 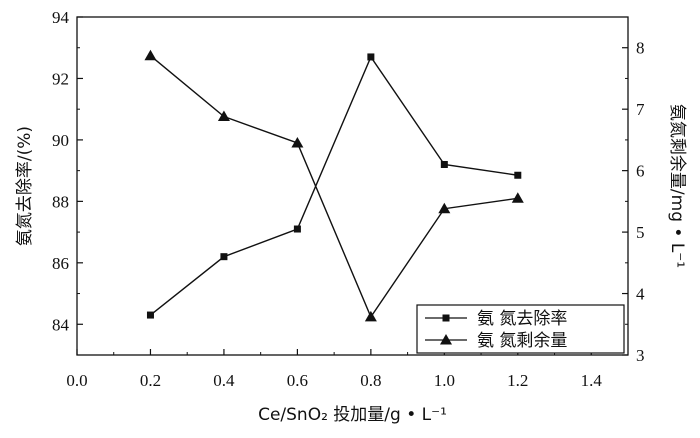 I want to click on y-left-tick-label: 84, so click(x=61, y=324).